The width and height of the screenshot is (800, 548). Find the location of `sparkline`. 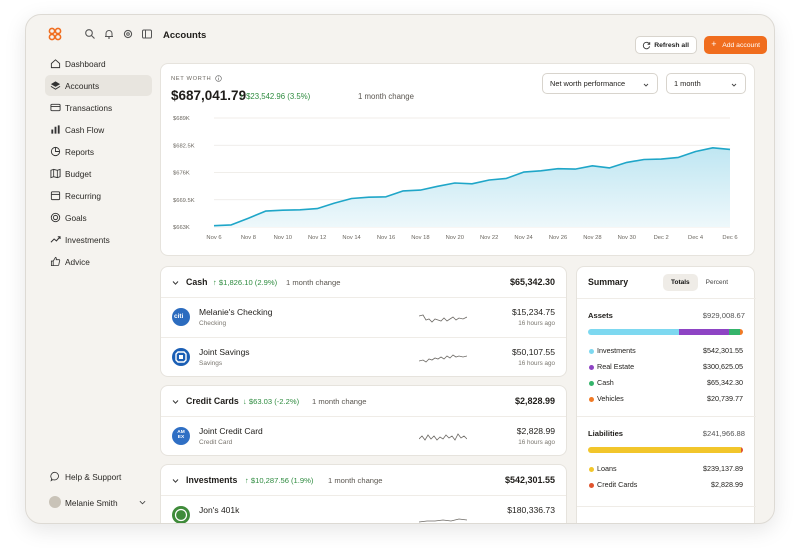

sparkline is located at coordinates (443, 437).